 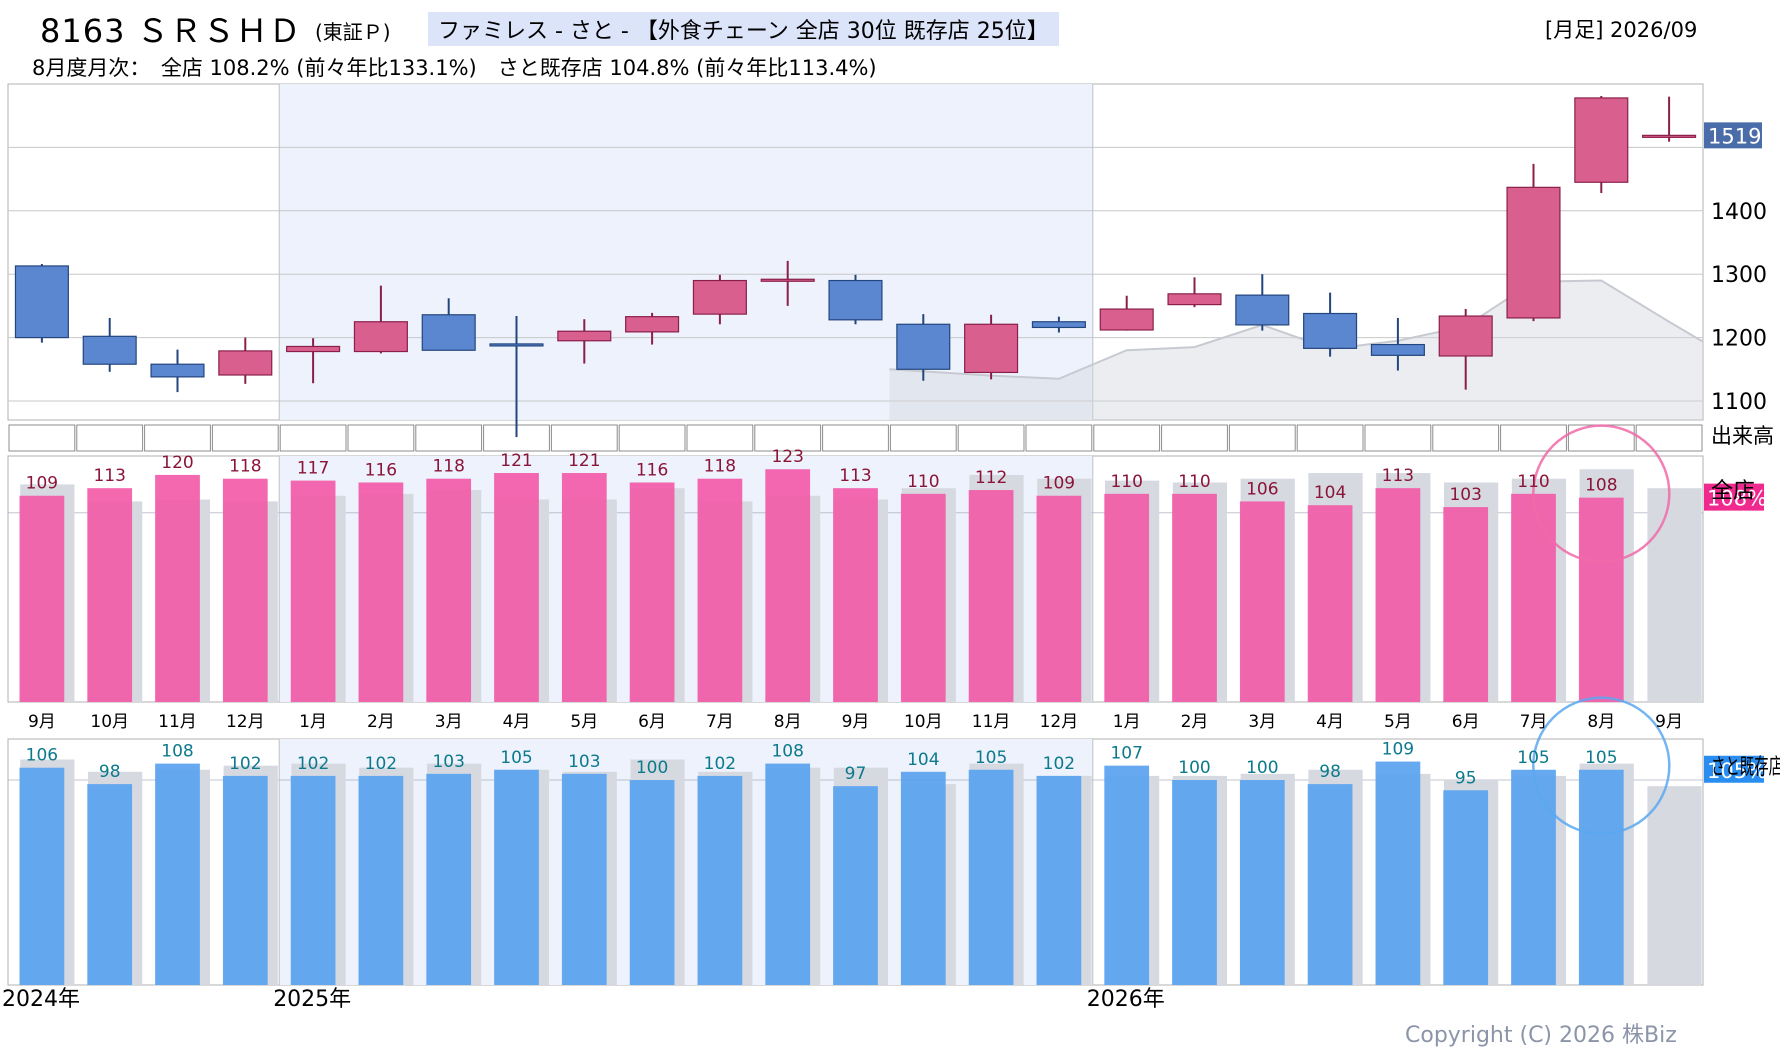 I want to click on frequency-date: [月足] 2026/09, so click(x=1621, y=30).